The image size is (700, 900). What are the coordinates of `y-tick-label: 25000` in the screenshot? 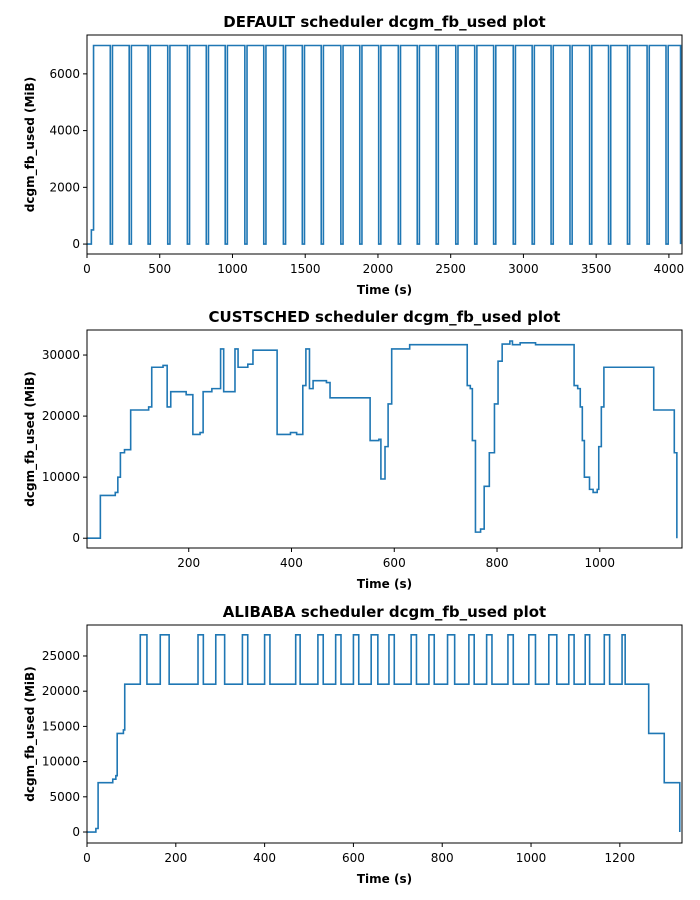 It's located at (61, 656).